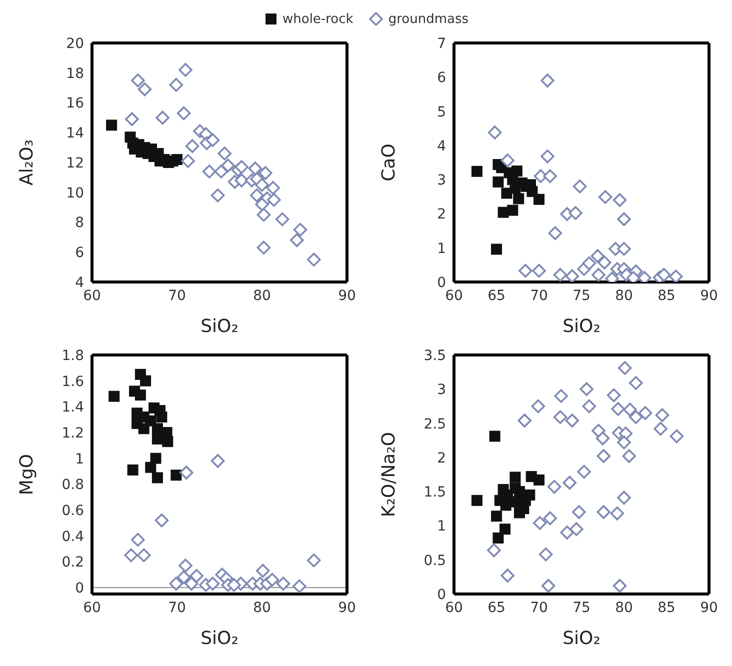 This screenshot has width=732, height=666. I want to click on y-tick-label: 12, so click(75, 163).